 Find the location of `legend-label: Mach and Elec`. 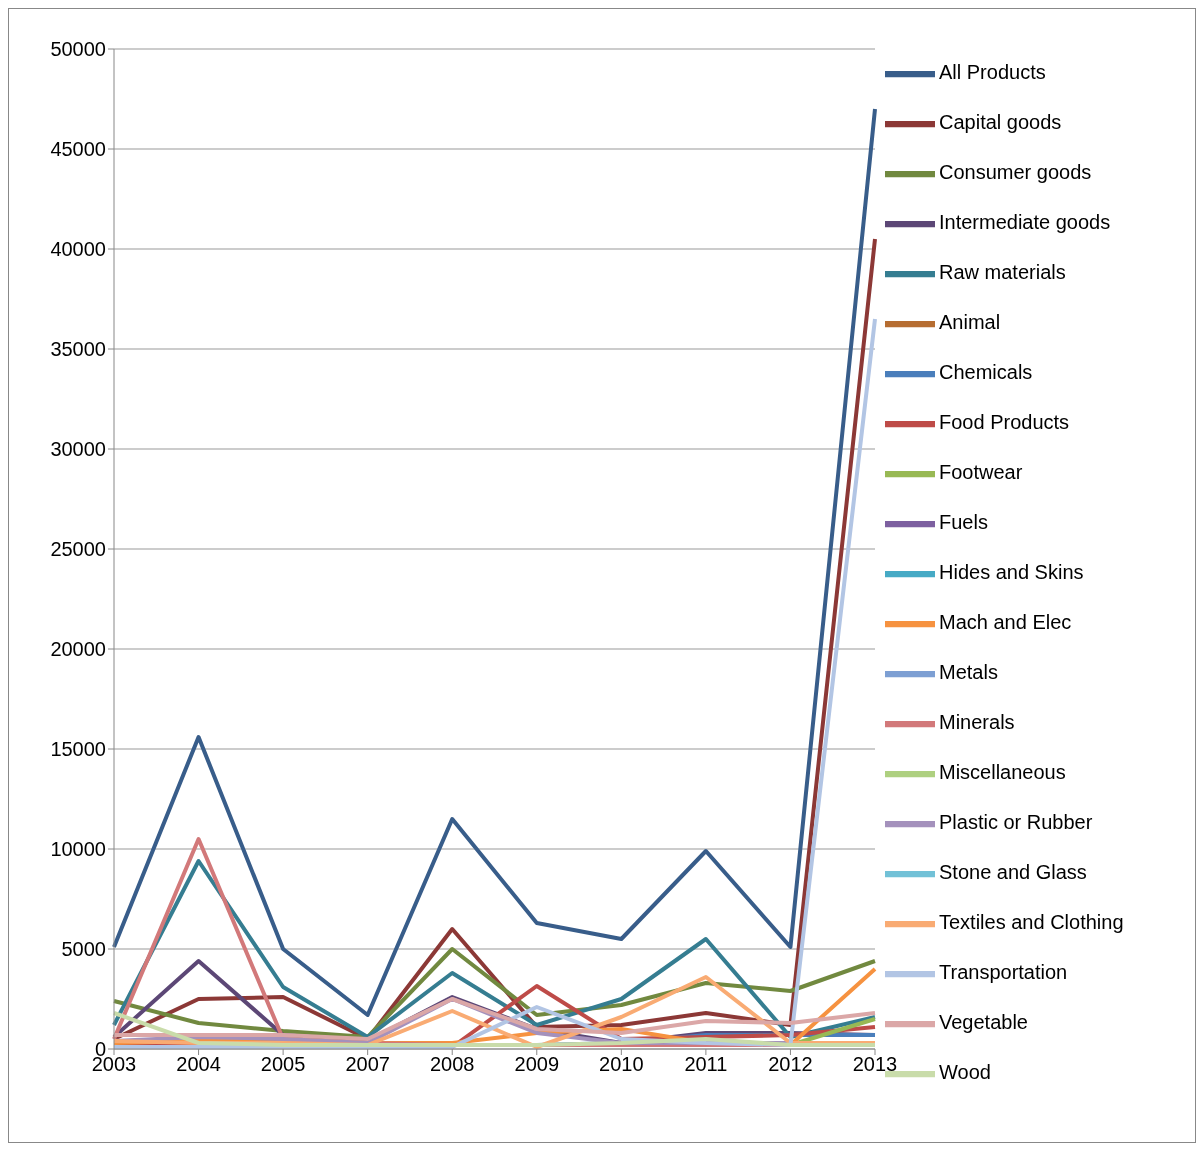

legend-label: Mach and Elec is located at coordinates (1005, 622).